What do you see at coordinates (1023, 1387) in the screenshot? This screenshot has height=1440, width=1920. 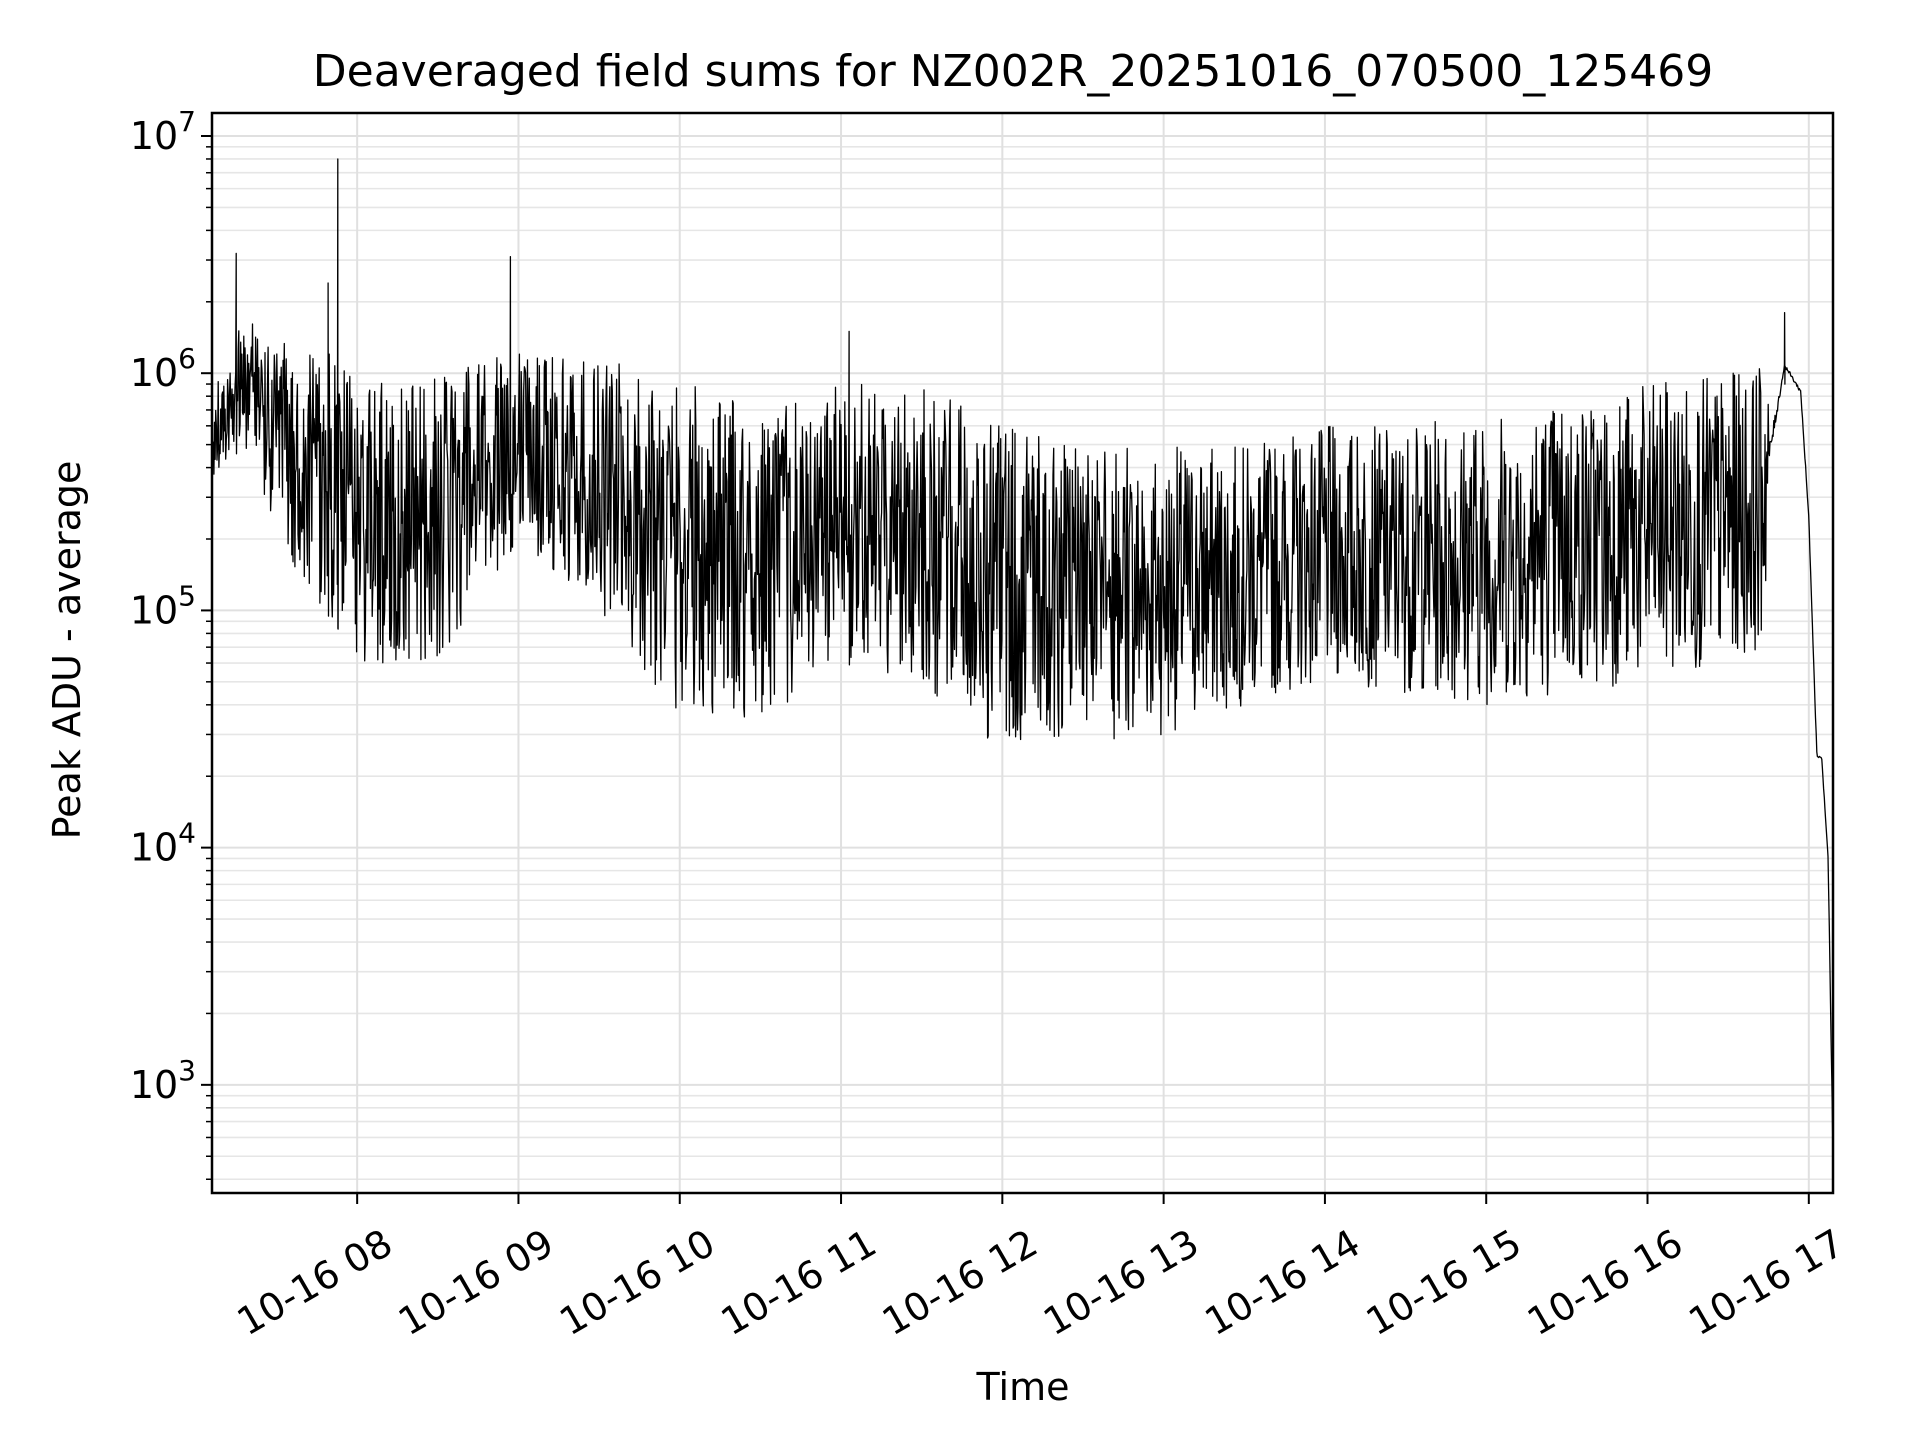 I see `x-axis-label: Time` at bounding box center [1023, 1387].